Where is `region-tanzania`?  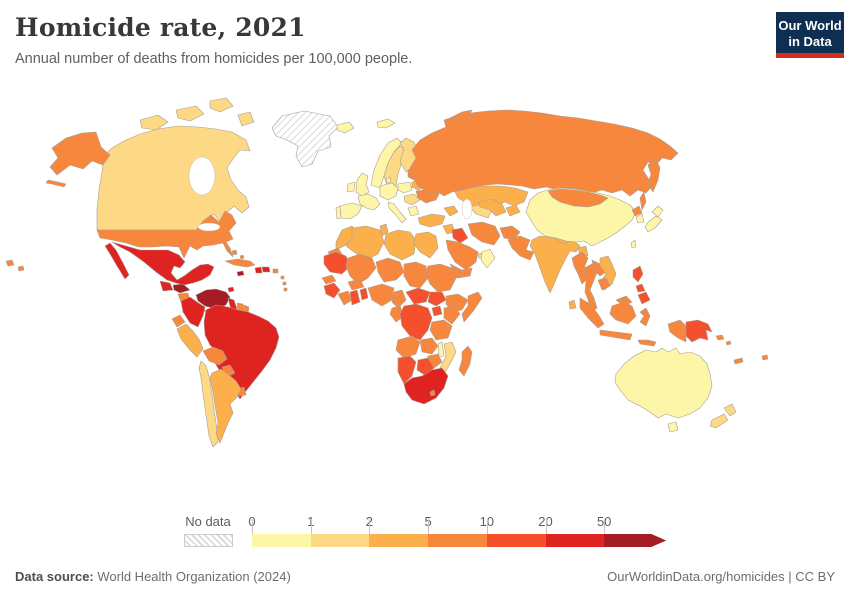
region-tanzania is located at coordinates (441, 330).